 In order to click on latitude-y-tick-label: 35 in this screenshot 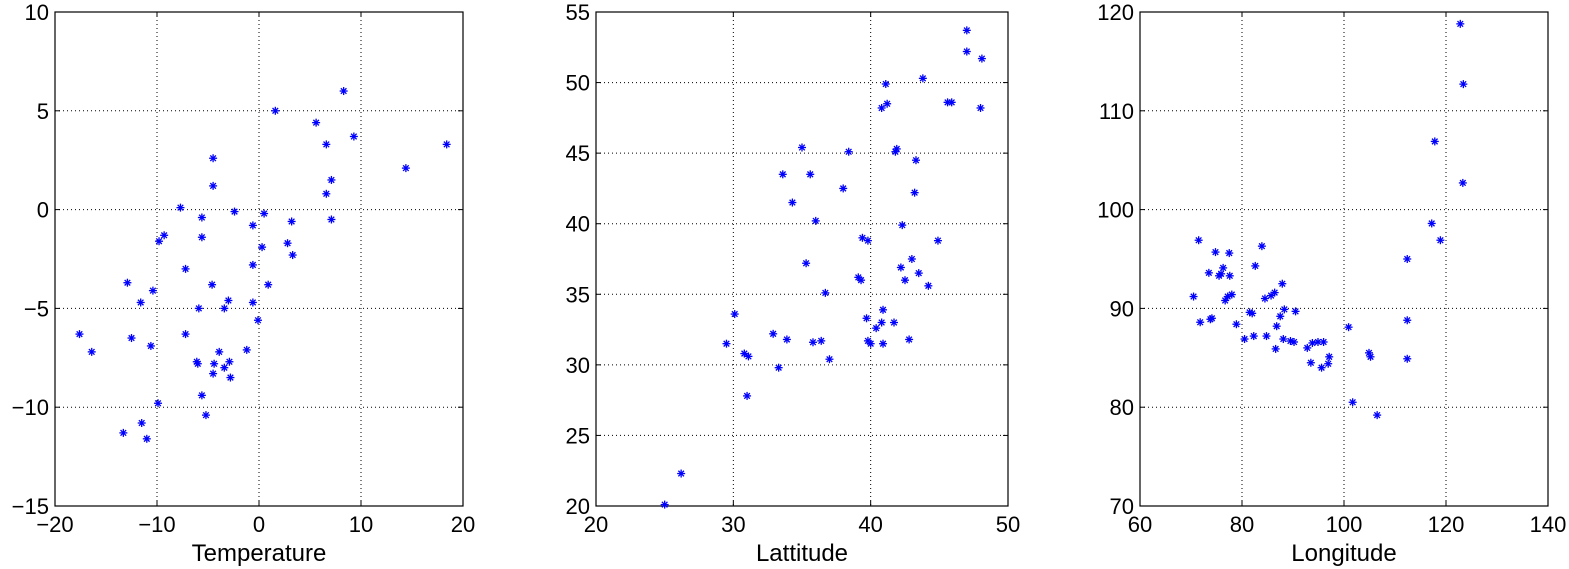, I will do `click(578, 294)`.